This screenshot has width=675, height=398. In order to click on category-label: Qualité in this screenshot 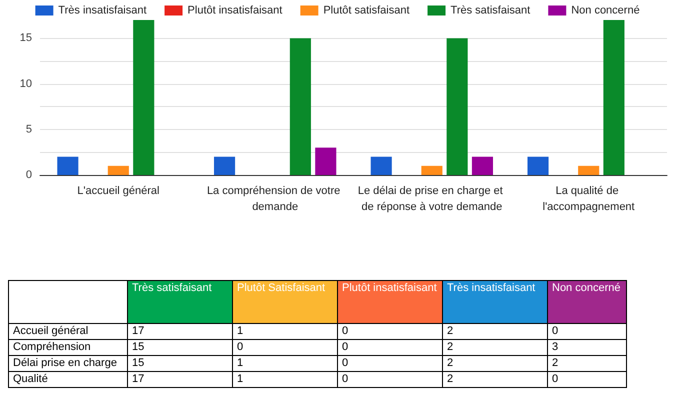, I will do `click(68, 380)`.